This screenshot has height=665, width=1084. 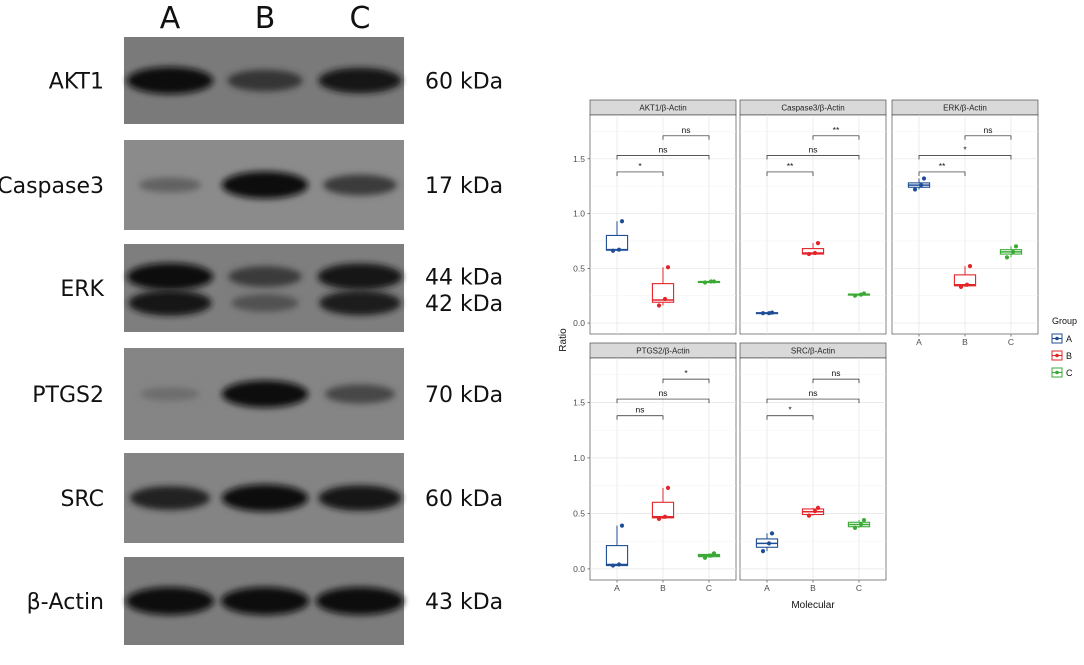 What do you see at coordinates (579, 513) in the screenshot?
I see `y-tick-label: 0.5` at bounding box center [579, 513].